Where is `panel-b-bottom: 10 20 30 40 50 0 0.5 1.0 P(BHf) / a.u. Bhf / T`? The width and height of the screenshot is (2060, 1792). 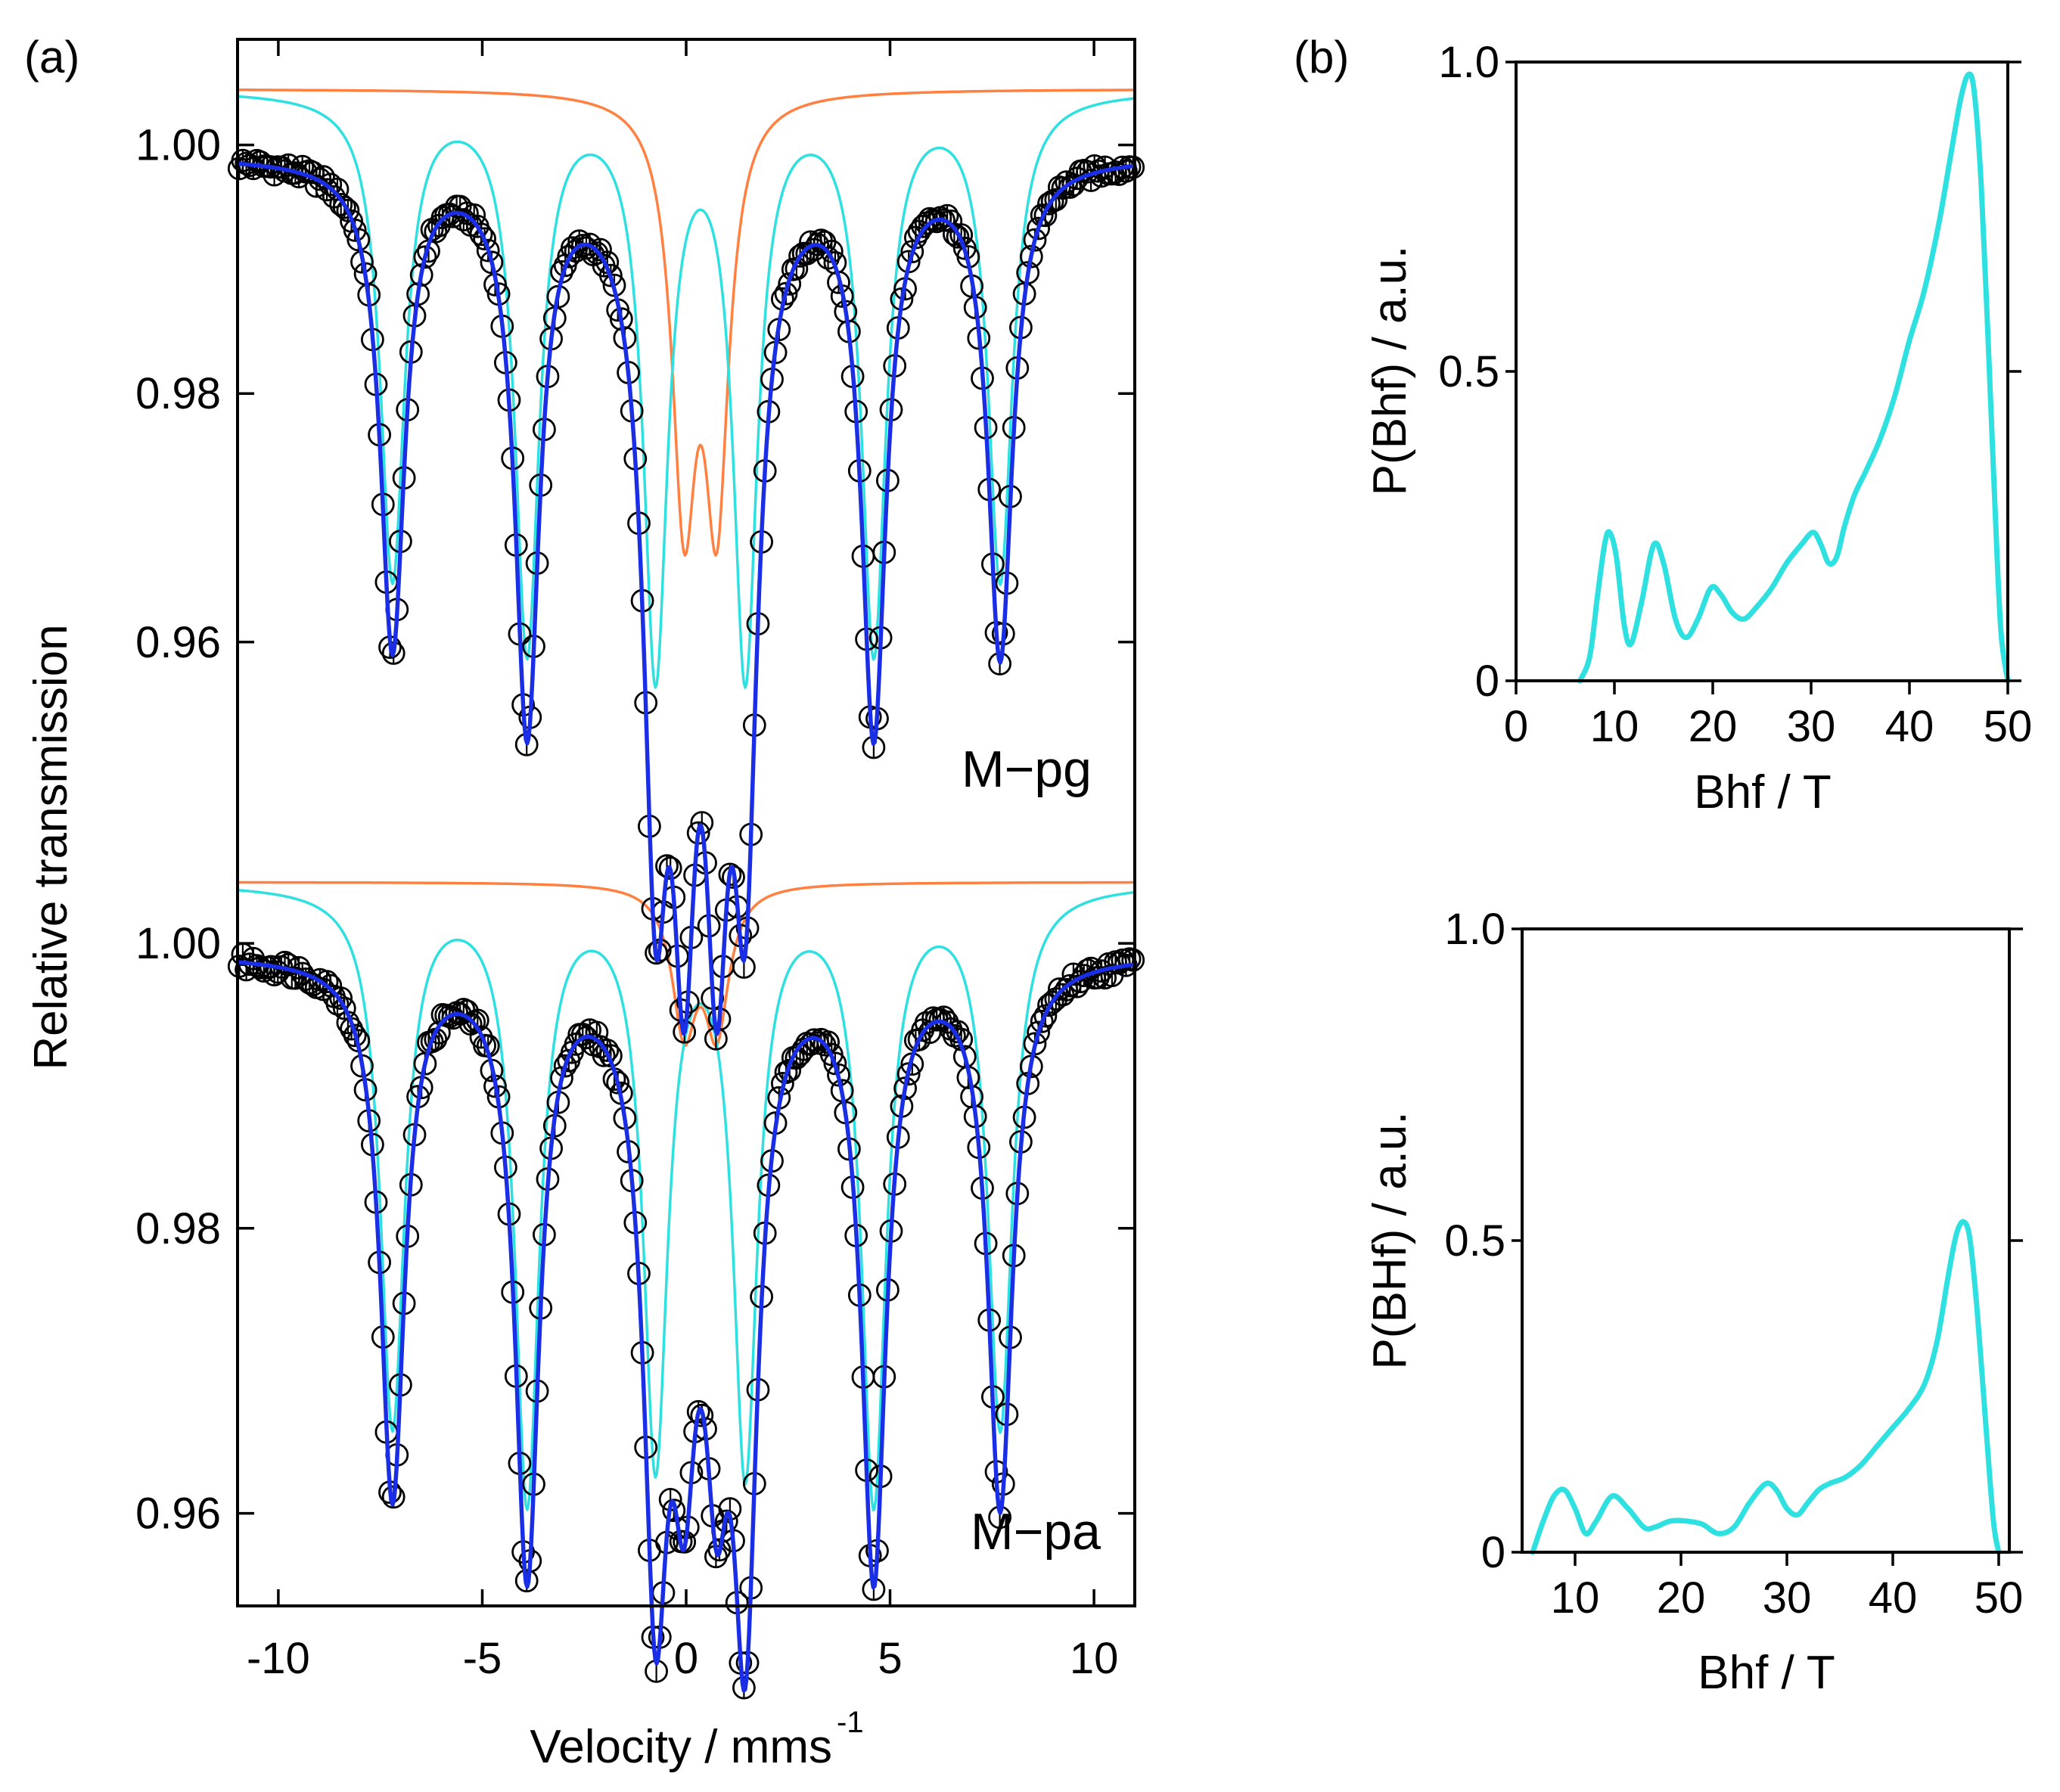 panel-b-bottom: 10 20 30 40 50 0 0.5 1.0 P(BHf) / a.u. Bhf / T is located at coordinates (1693, 1302).